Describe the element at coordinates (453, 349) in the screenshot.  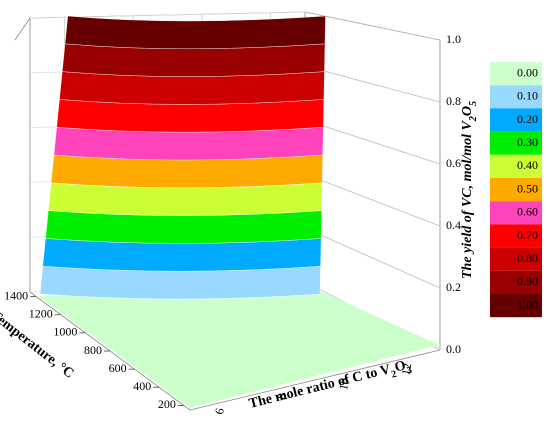
I see `z-tick-label: 0.0` at that location.